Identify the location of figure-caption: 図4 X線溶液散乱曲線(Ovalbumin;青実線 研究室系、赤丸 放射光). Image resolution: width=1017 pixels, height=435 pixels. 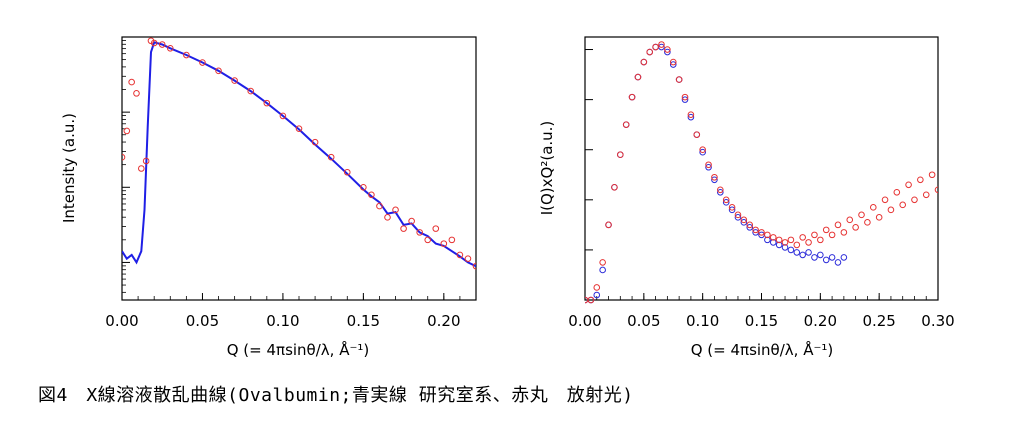
(336, 395).